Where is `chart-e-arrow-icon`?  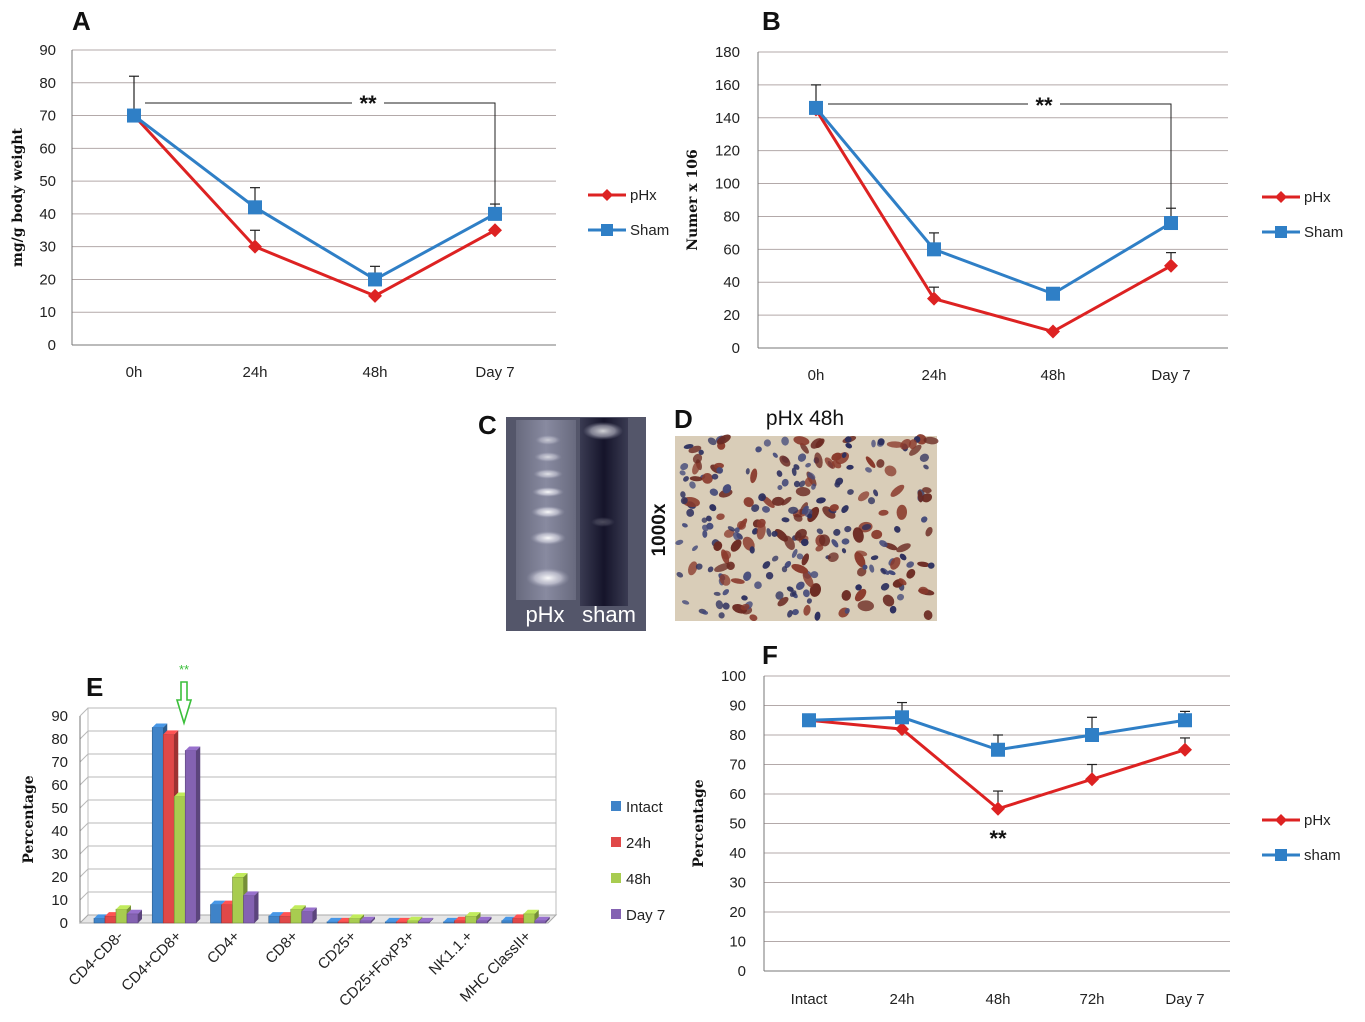 chart-e-arrow-icon is located at coordinates (184, 703).